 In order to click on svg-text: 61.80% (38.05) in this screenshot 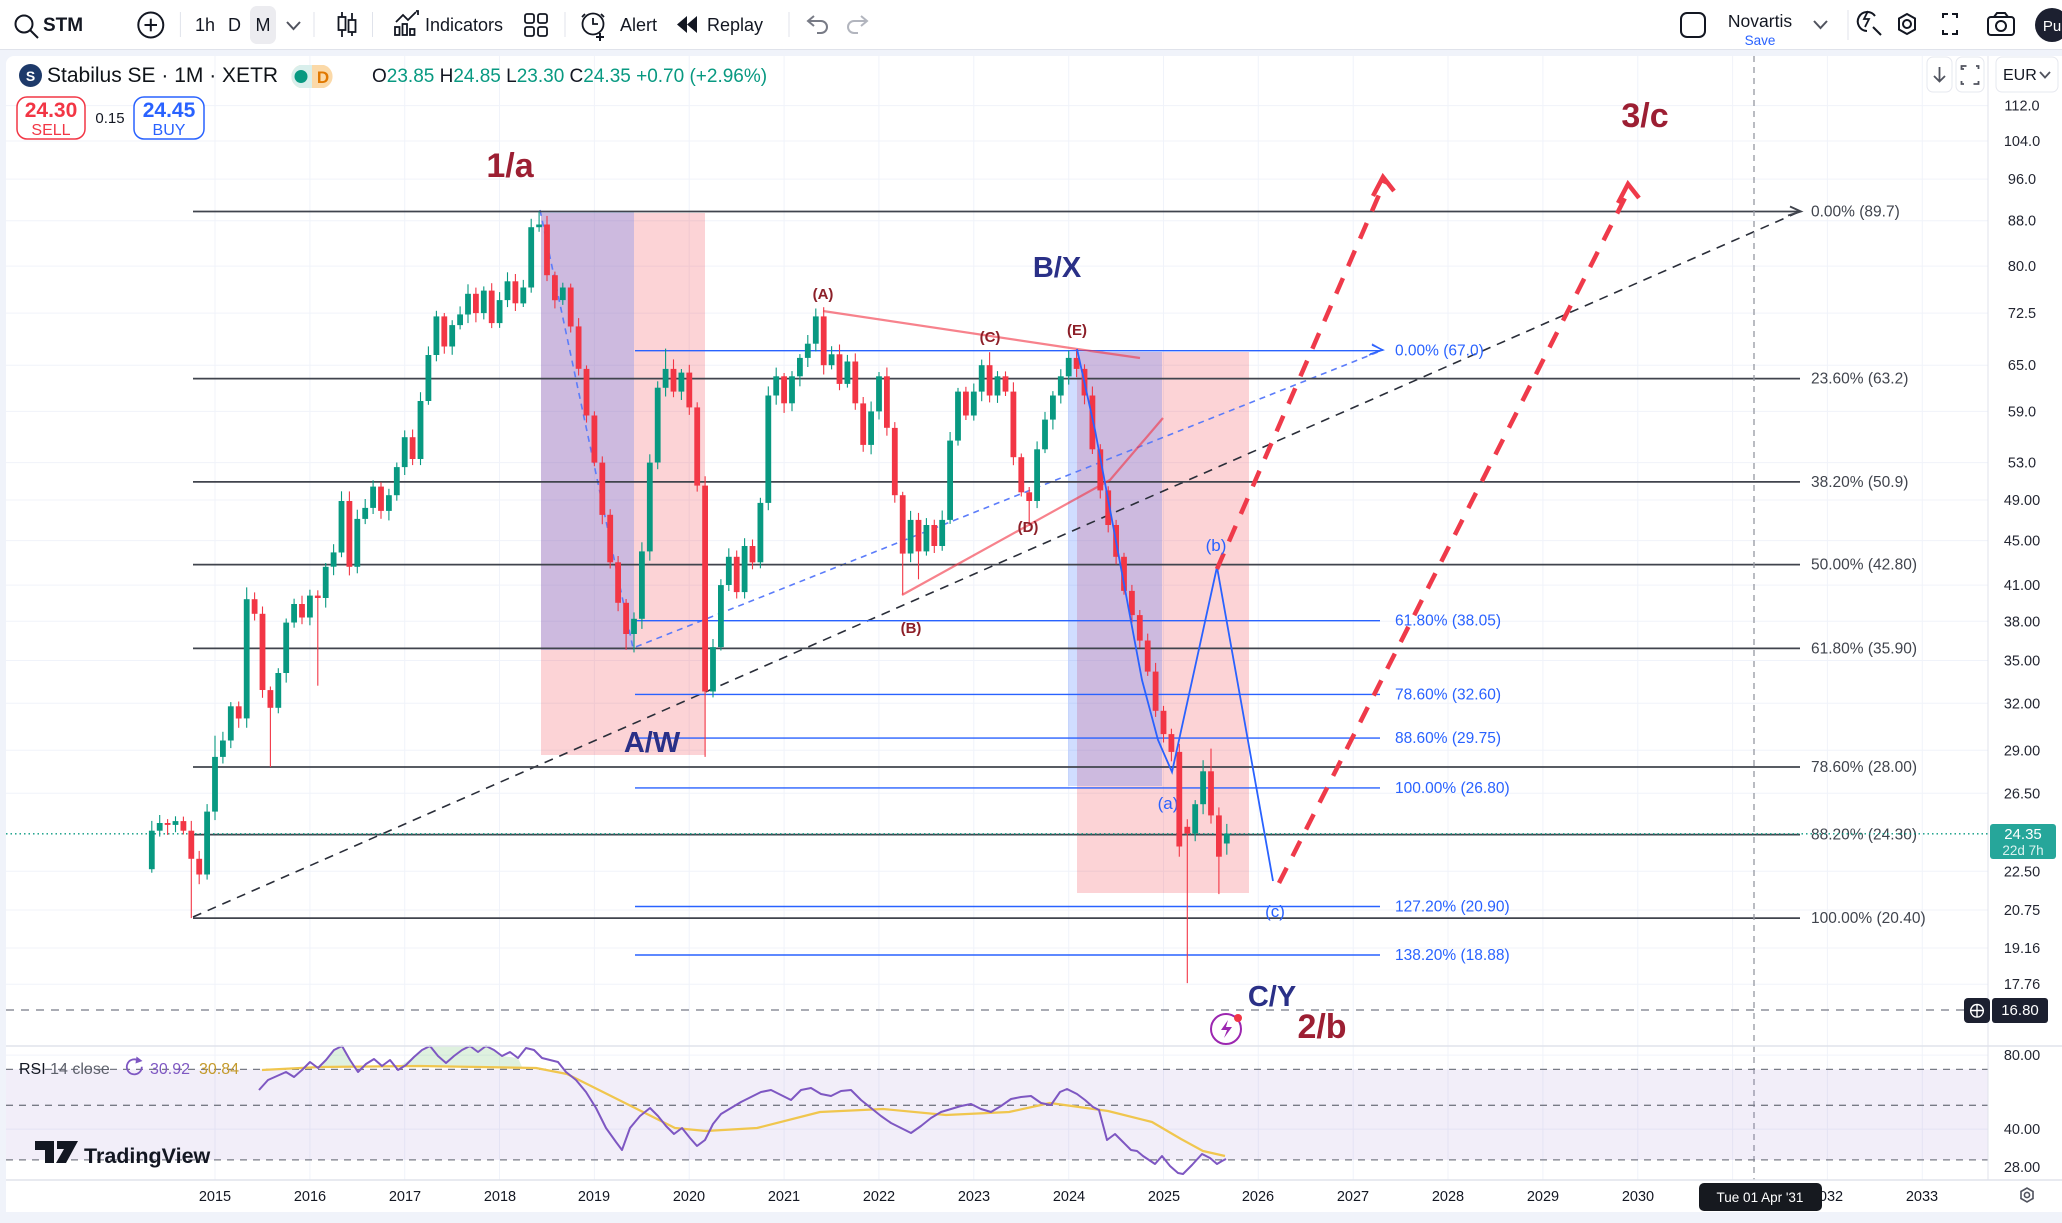, I will do `click(1448, 621)`.